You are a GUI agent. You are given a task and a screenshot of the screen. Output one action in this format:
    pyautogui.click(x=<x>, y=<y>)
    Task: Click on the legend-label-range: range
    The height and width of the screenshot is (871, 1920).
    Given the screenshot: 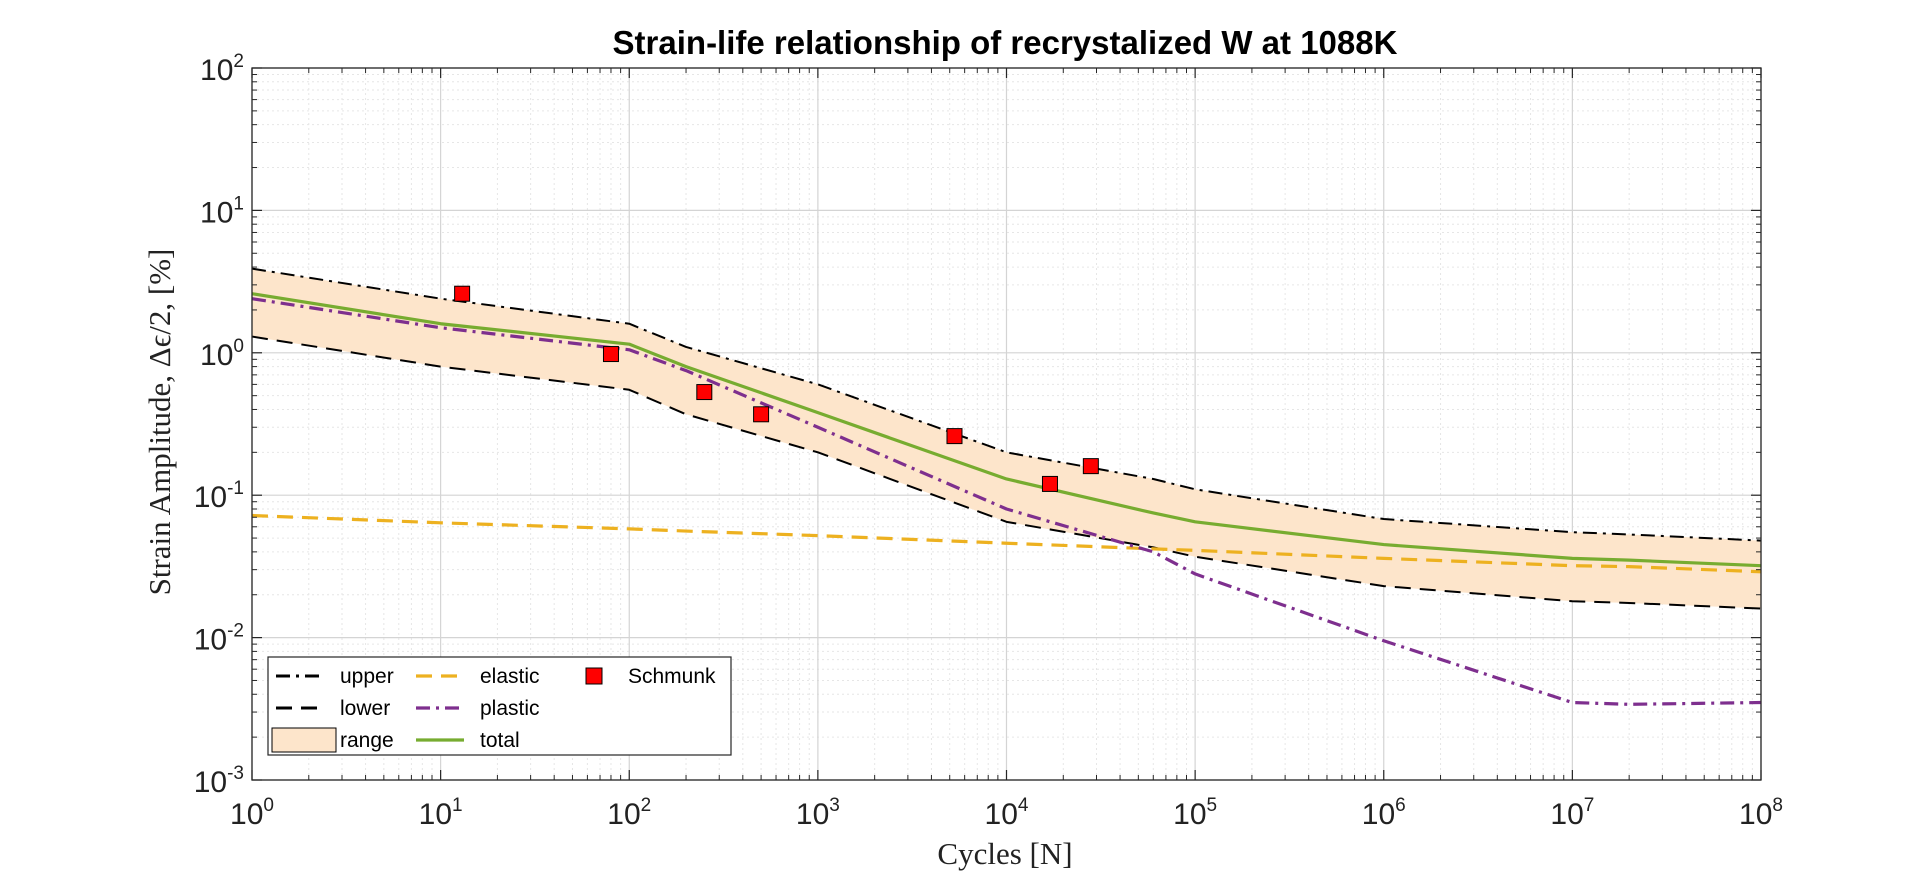 What is the action you would take?
    pyautogui.click(x=367, y=740)
    